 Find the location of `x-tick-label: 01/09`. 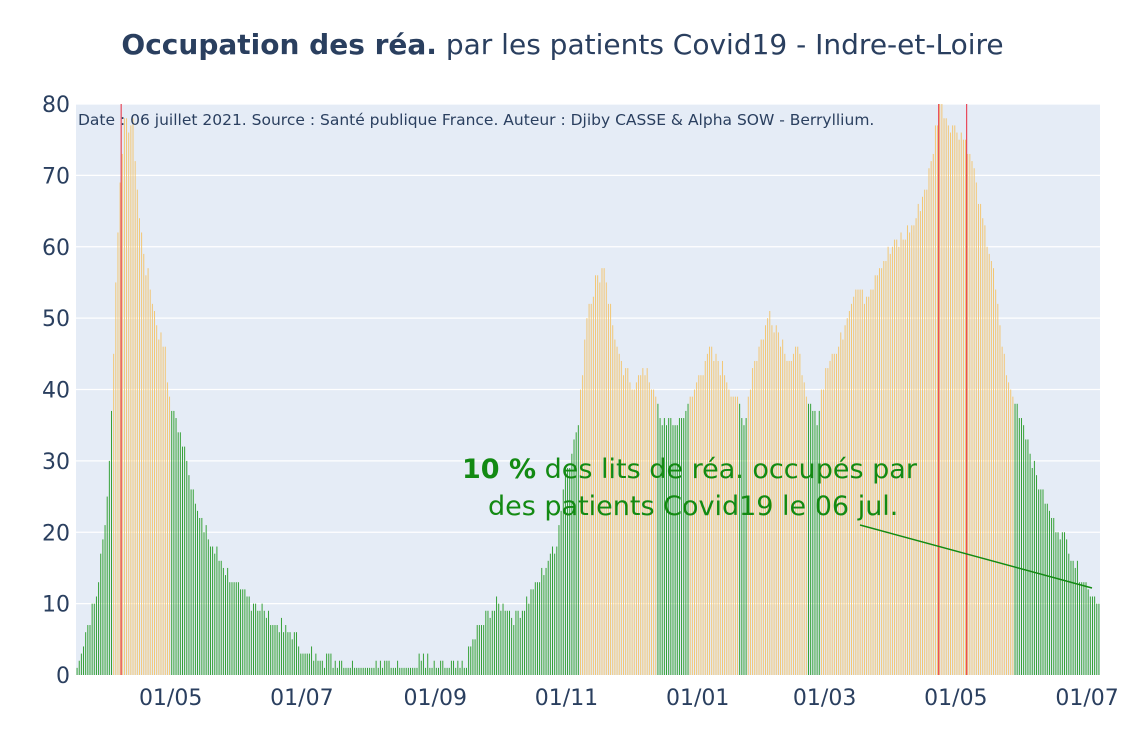

x-tick-label: 01/09 is located at coordinates (435, 698).